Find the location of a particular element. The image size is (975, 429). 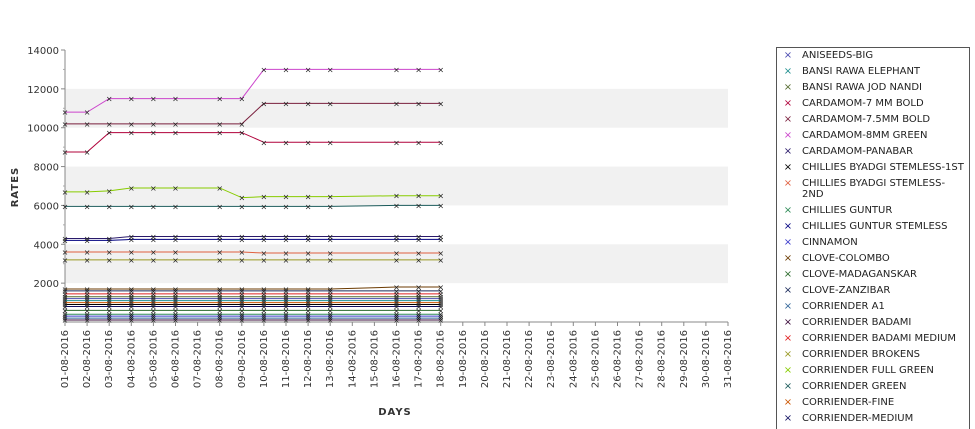

legend-label: CORRIENDER BROKENS is located at coordinates (861, 354).